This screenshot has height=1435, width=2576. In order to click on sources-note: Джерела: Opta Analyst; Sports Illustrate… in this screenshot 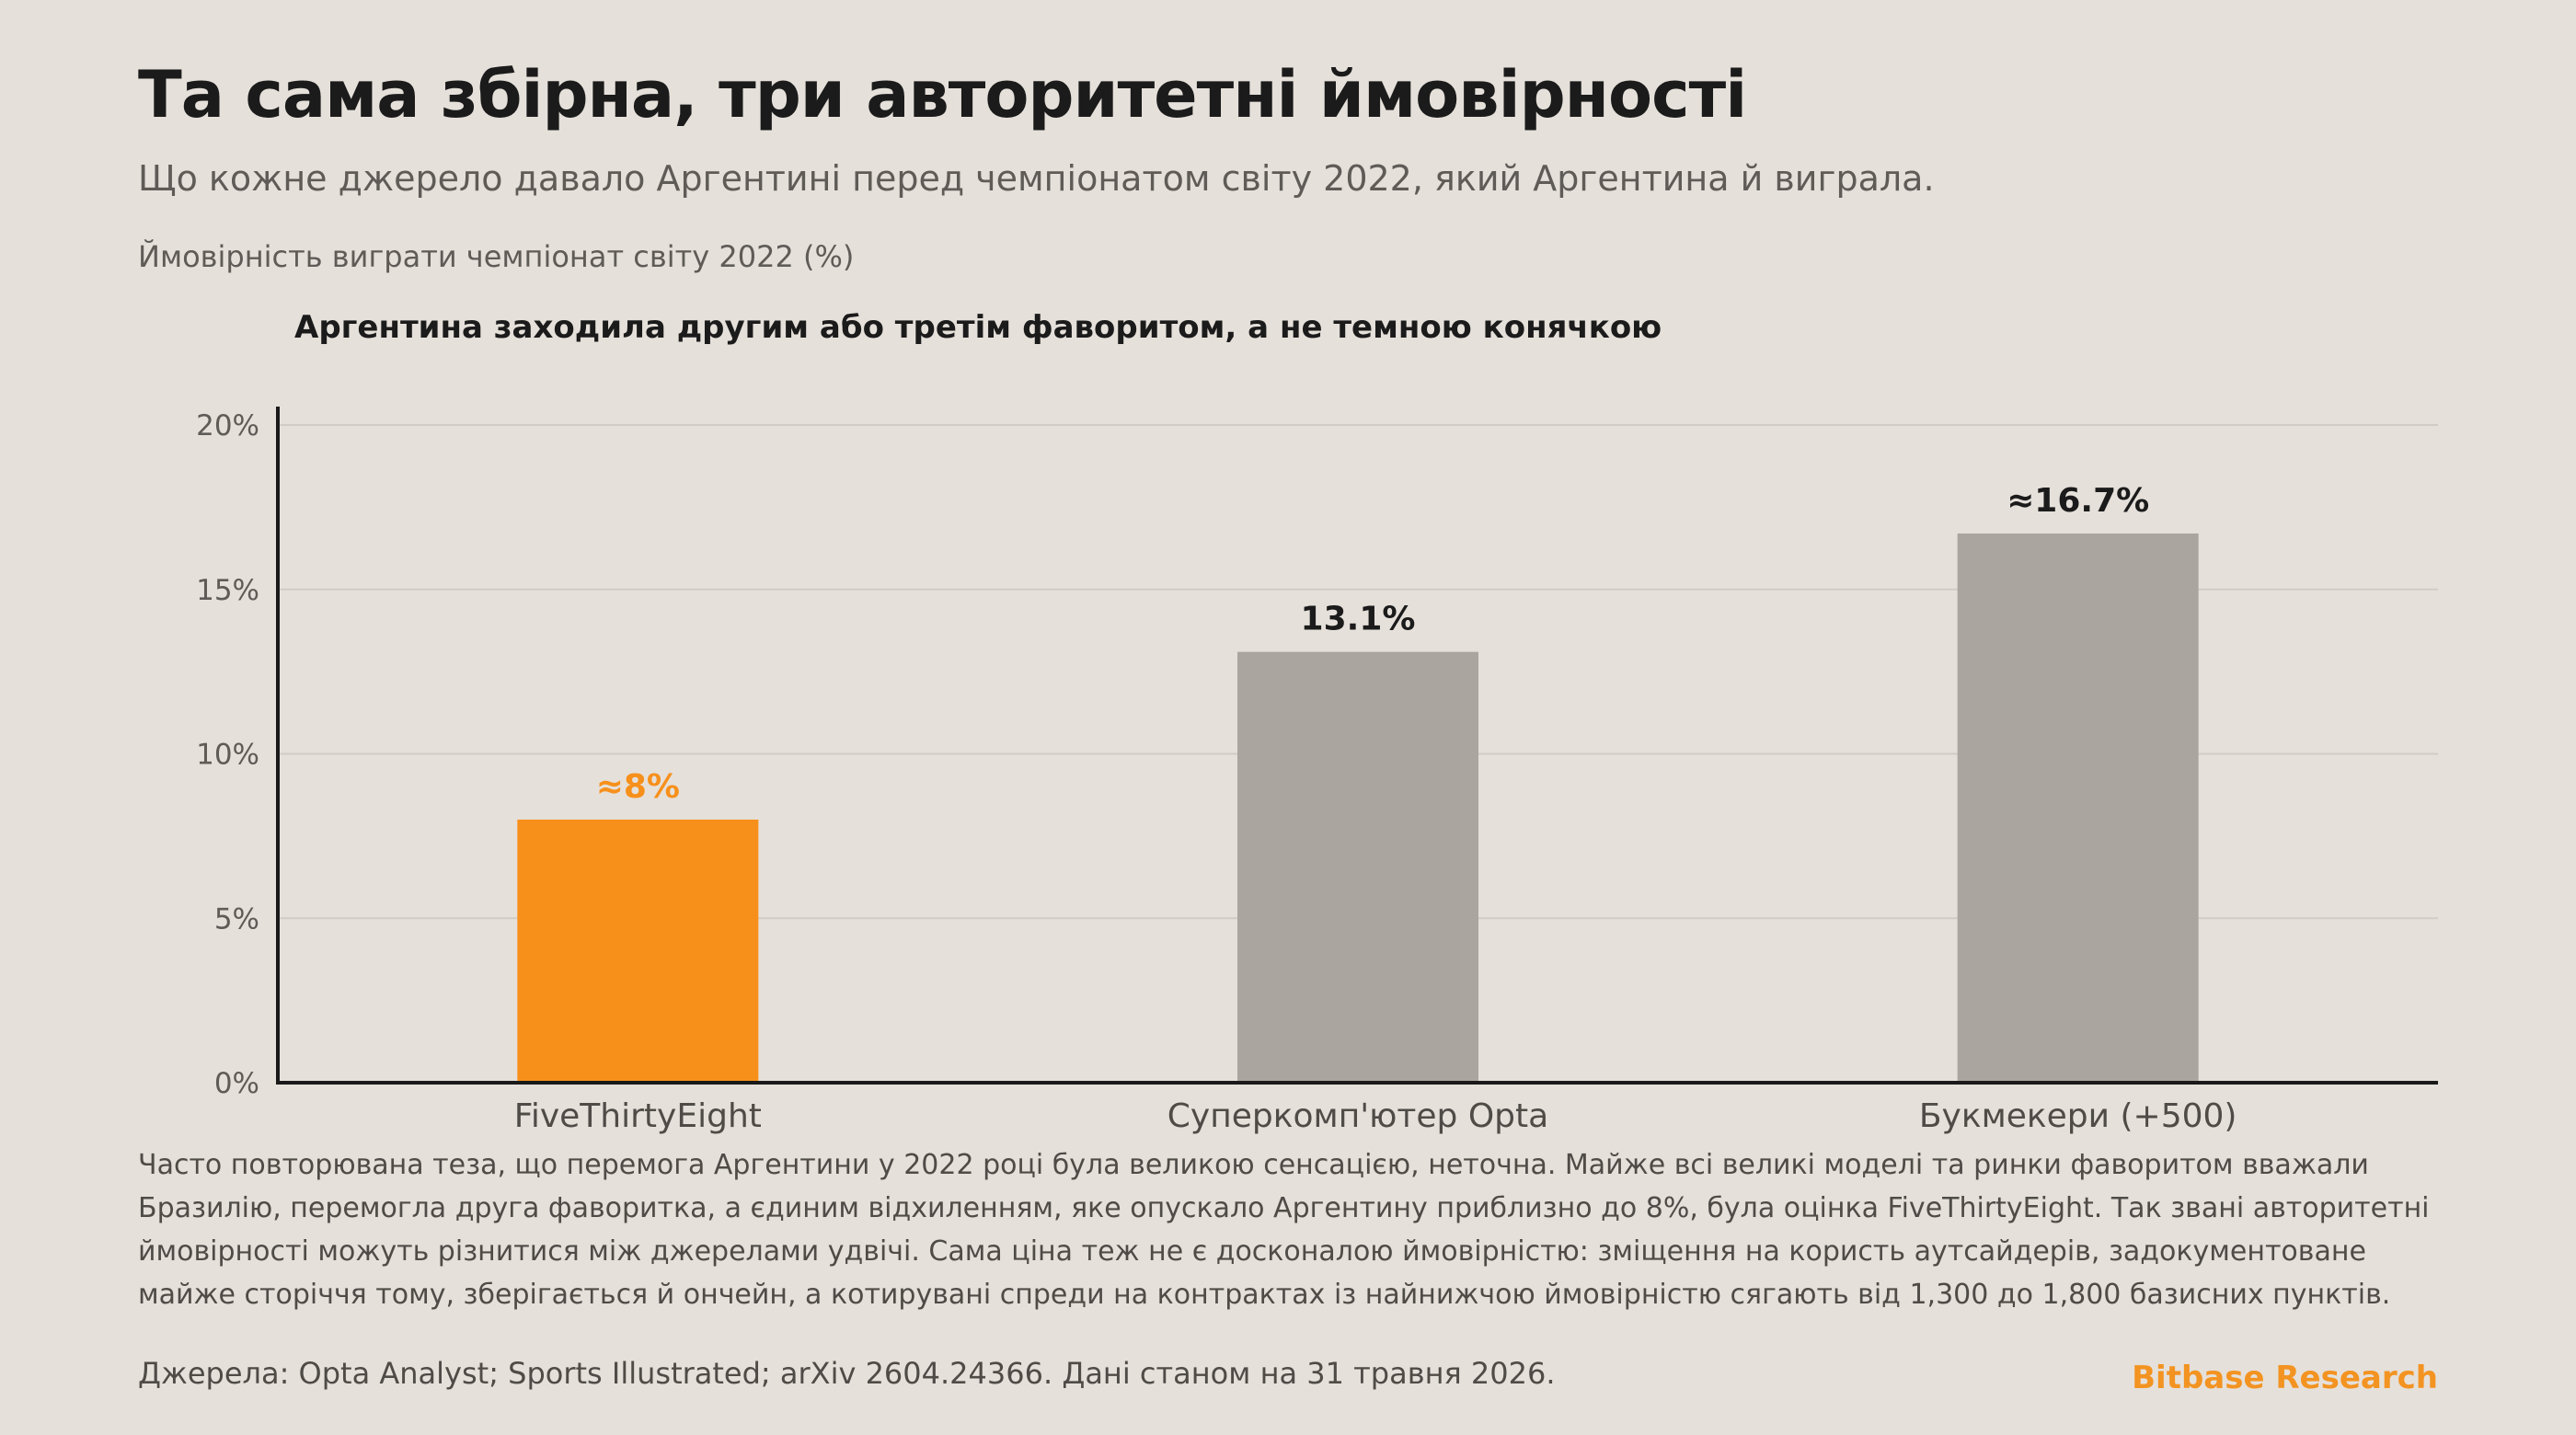, I will do `click(847, 1373)`.